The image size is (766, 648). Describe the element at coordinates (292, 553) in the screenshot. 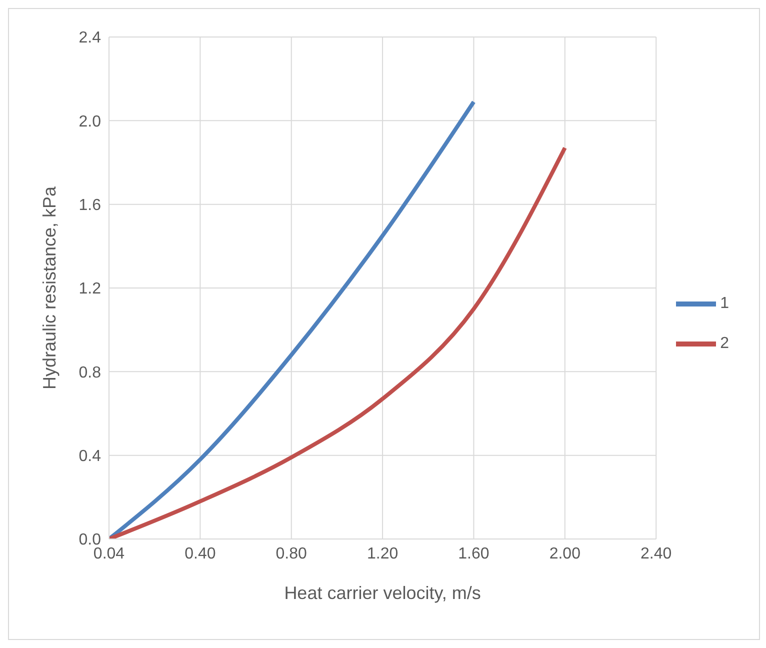

I see `x-tick-label: 0.80` at that location.